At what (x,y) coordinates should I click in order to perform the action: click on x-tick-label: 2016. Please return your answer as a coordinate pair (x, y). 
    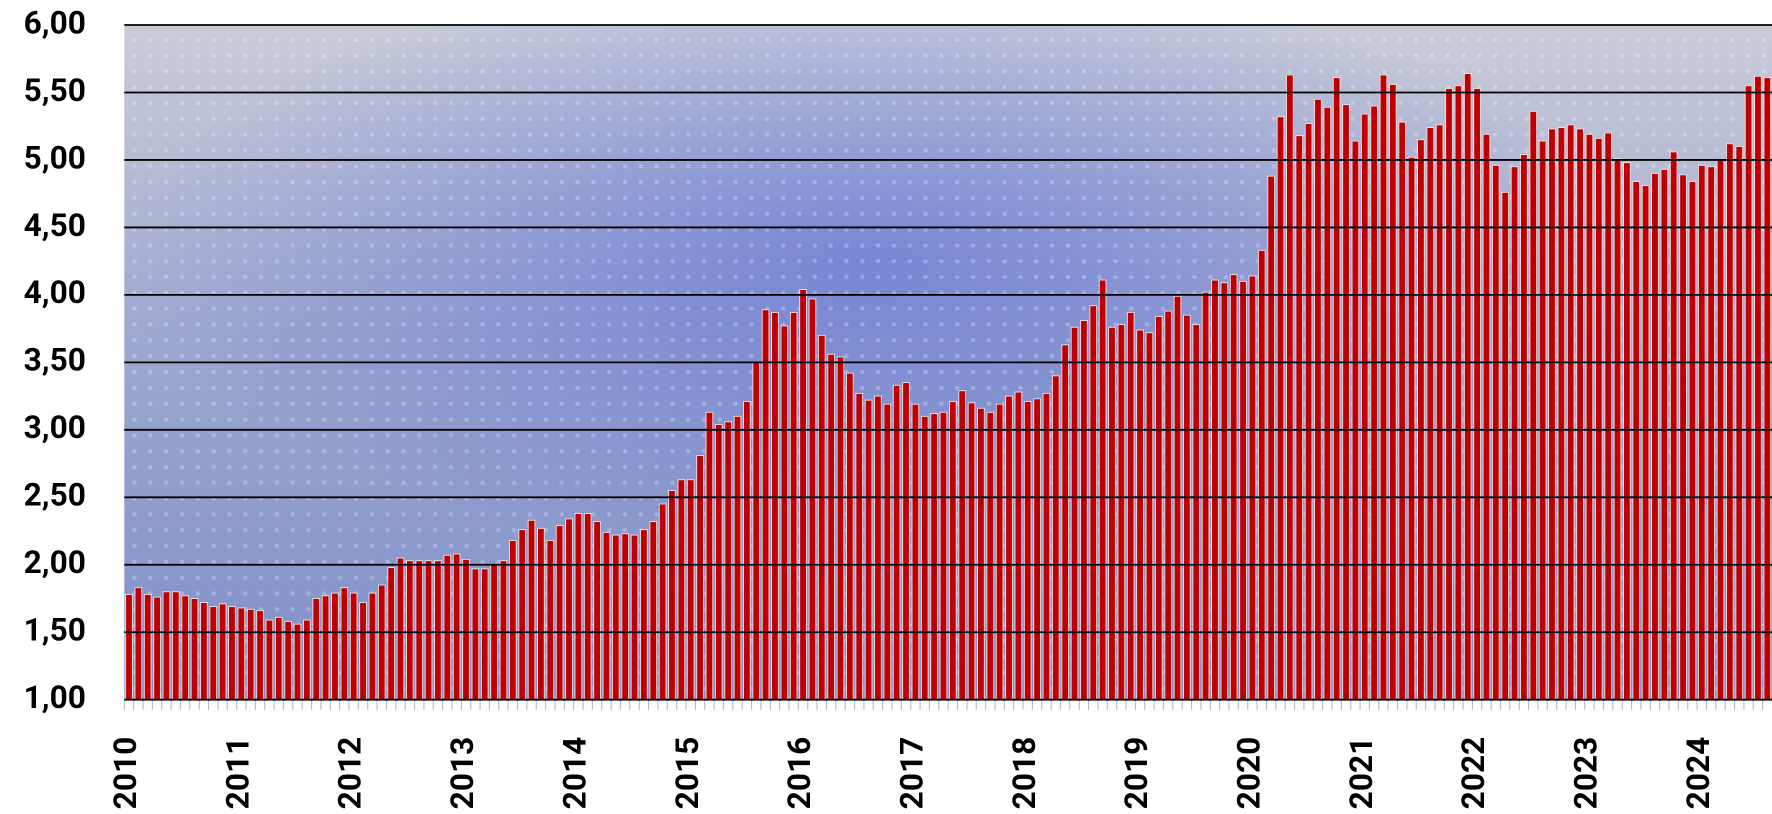
    Looking at the image, I should click on (799, 773).